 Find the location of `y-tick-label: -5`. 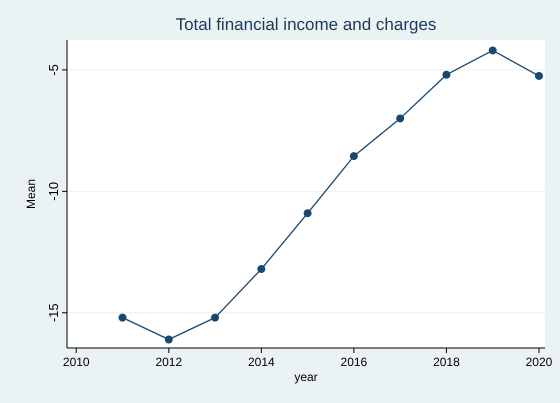

y-tick-label: -5 is located at coordinates (53, 70).